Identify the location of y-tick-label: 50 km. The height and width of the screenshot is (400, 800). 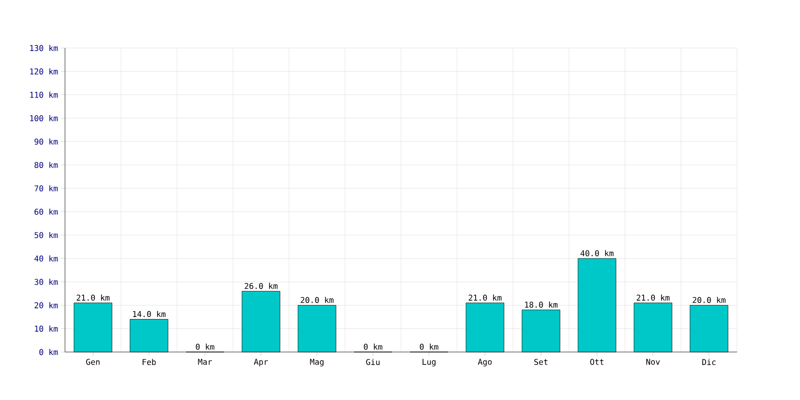
(46, 235).